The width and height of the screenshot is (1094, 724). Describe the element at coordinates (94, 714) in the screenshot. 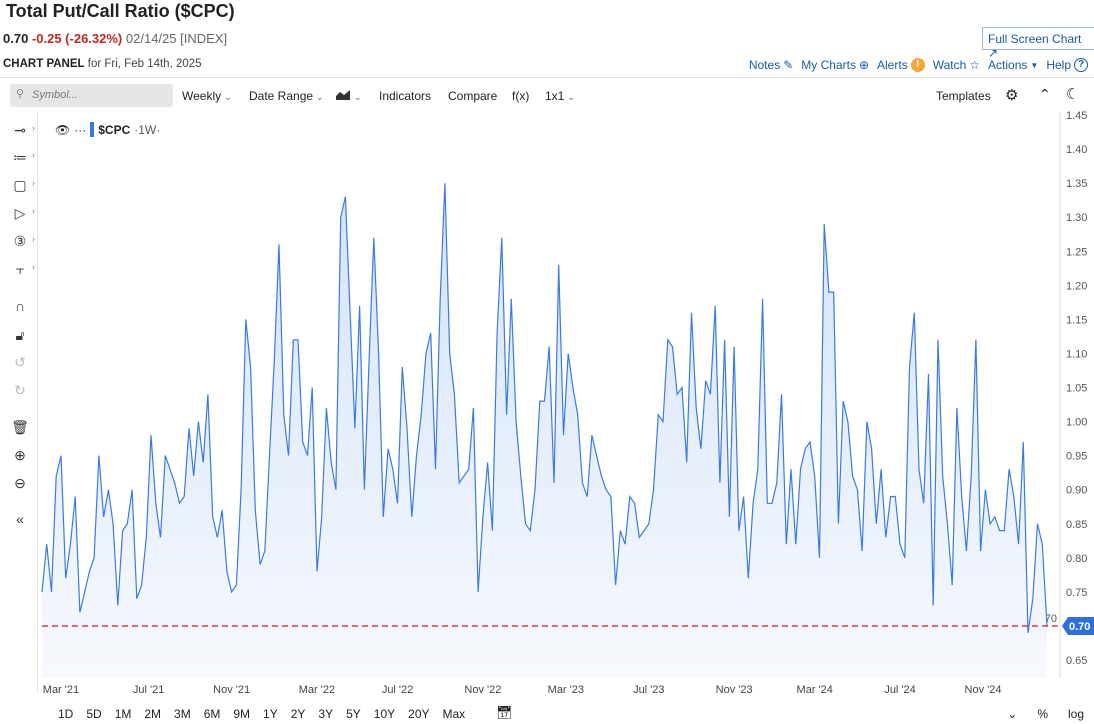

I see `range-button-5d: 5D` at that location.